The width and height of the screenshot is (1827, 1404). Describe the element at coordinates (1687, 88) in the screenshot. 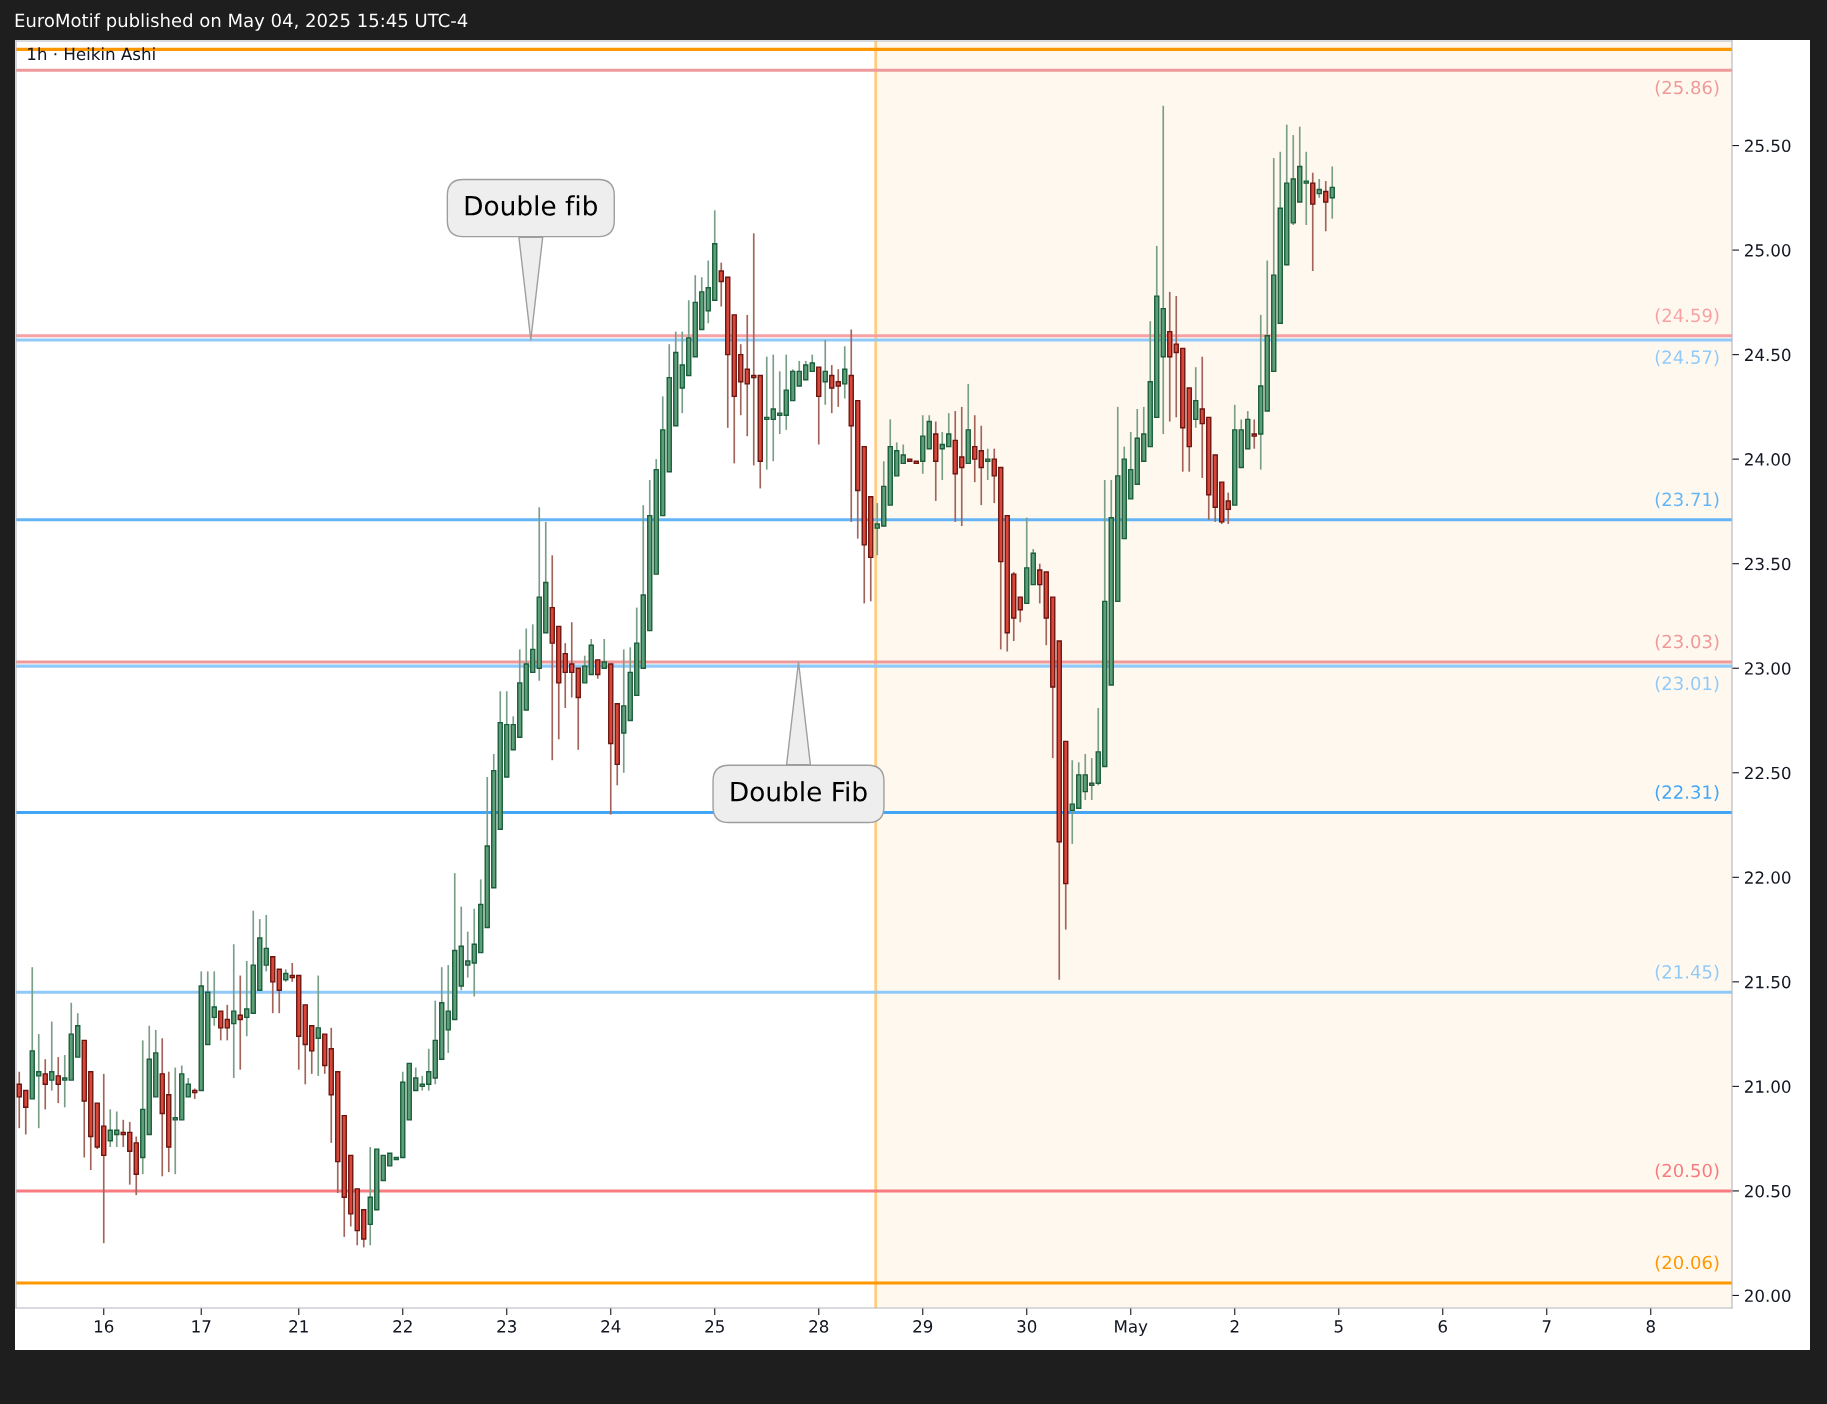

I see `ref-line-label: (25.86)` at that location.